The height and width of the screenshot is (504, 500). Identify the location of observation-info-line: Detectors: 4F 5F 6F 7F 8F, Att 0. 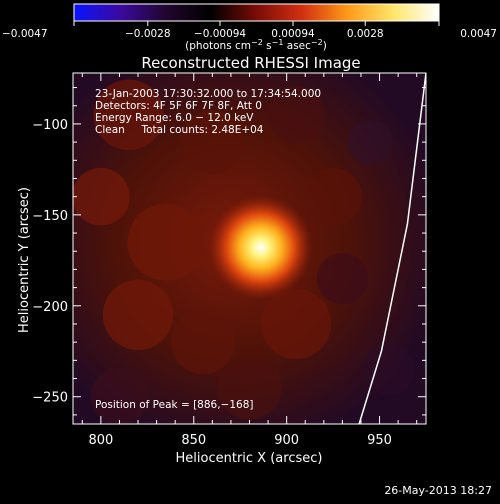
(178, 106).